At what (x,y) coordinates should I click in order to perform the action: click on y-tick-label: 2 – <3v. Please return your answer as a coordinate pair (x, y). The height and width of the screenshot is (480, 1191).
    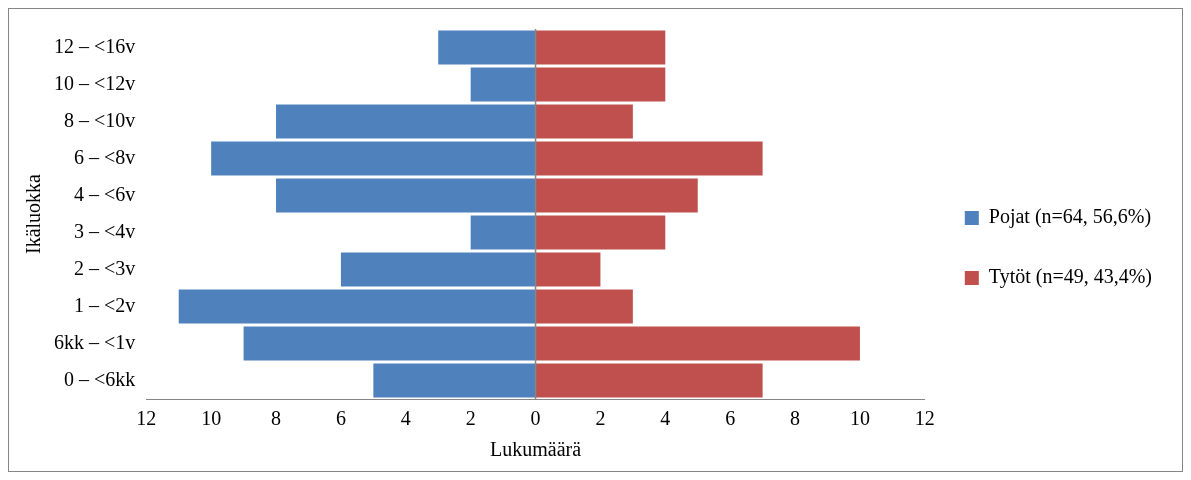
    Looking at the image, I should click on (105, 267).